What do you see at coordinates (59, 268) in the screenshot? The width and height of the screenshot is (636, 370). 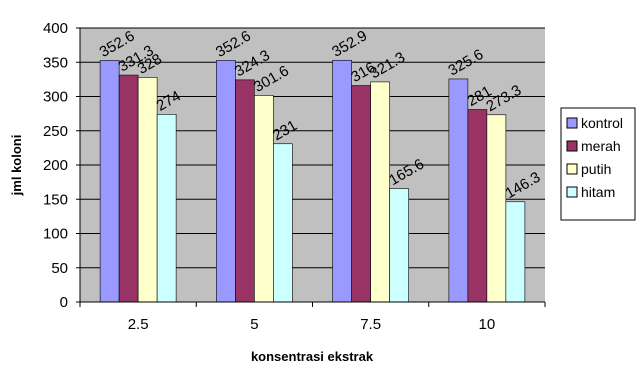 I see `y-tick-label: 50` at bounding box center [59, 268].